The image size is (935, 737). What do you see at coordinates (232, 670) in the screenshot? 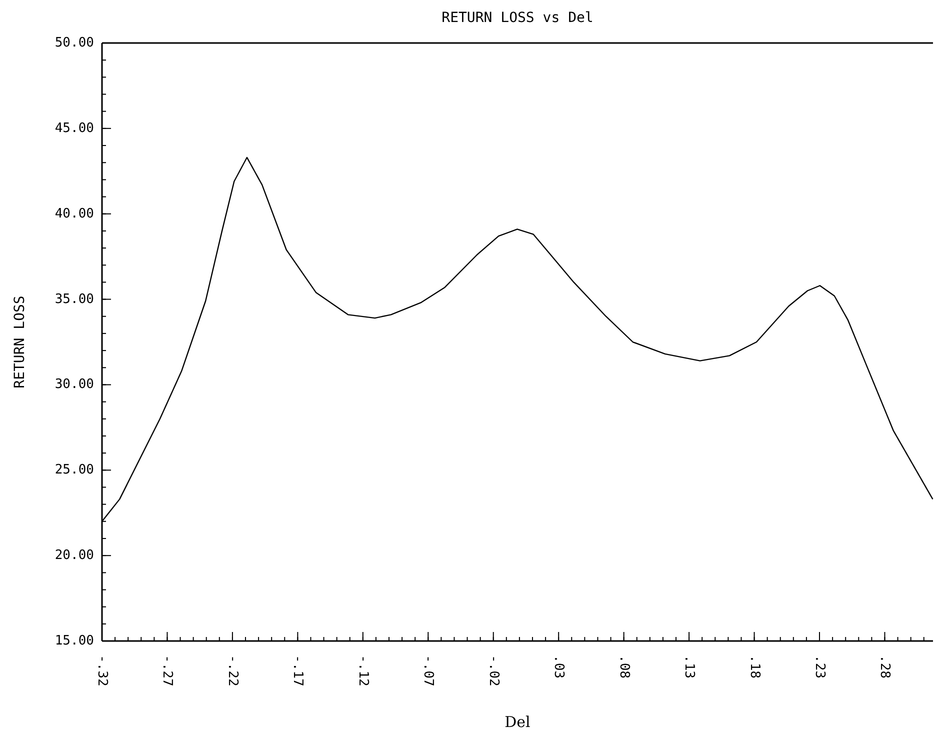
I see `x-tick-label: -.22` at bounding box center [232, 670].